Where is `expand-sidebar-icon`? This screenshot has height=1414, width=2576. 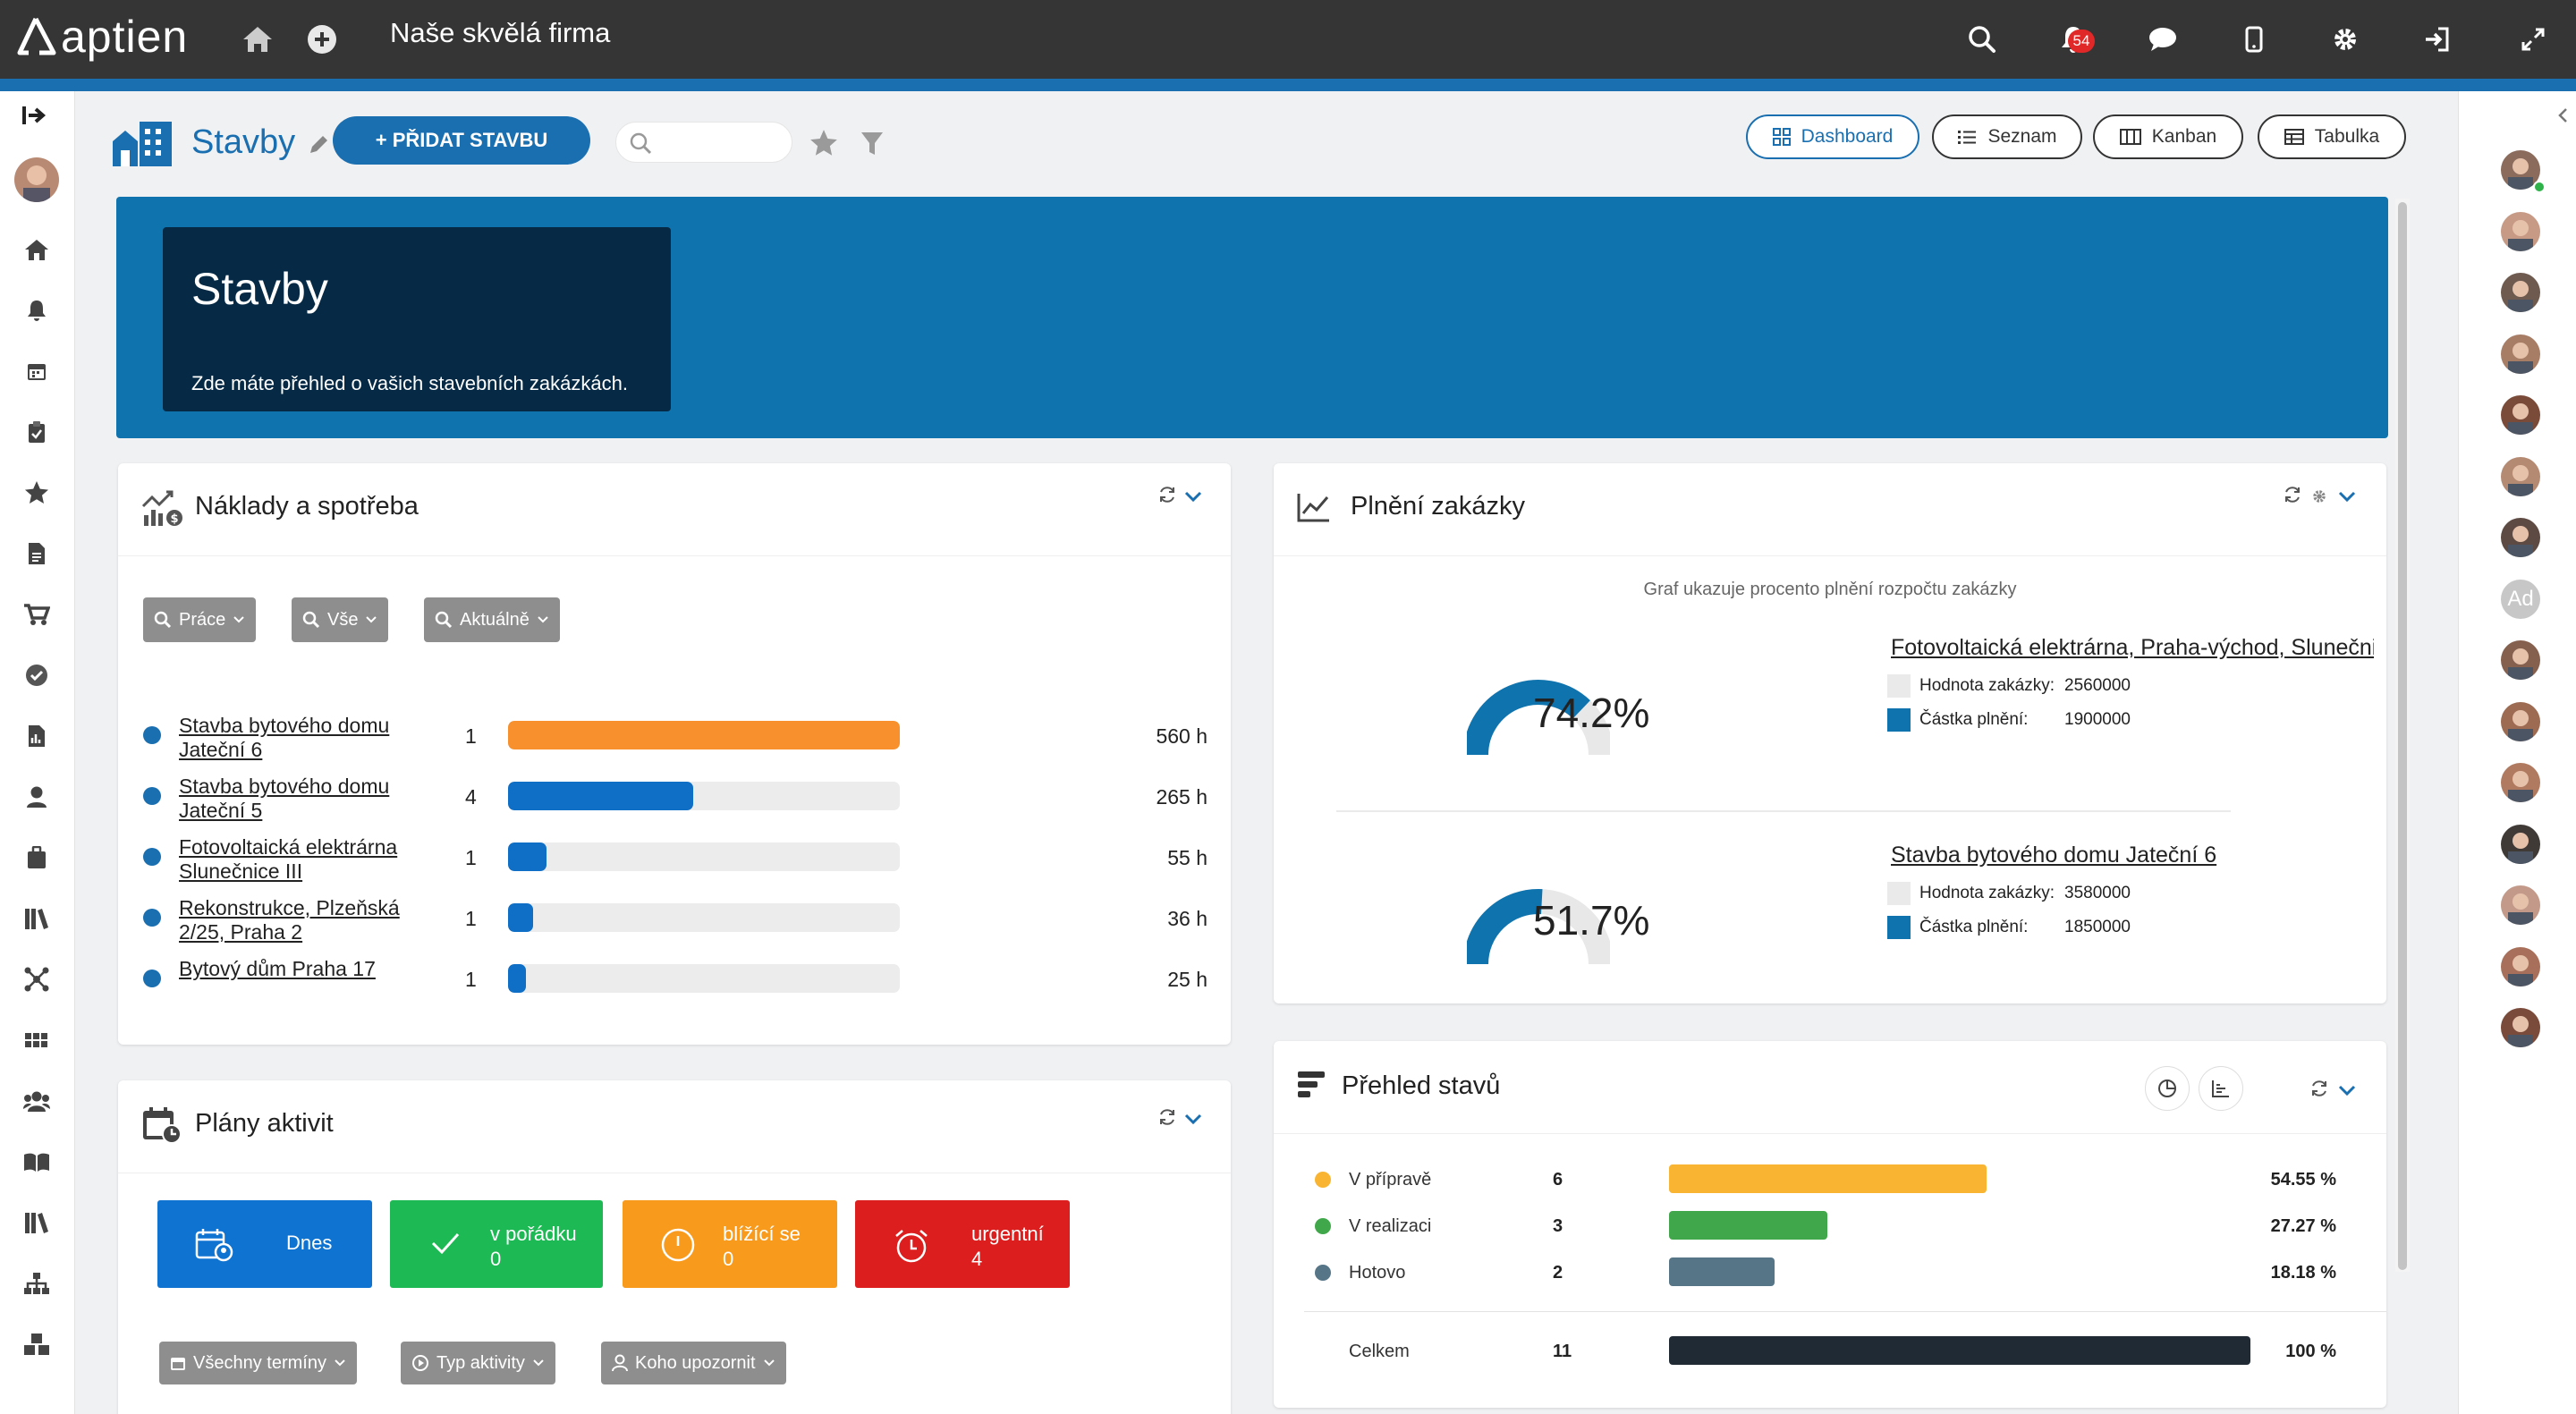 expand-sidebar-icon is located at coordinates (35, 115).